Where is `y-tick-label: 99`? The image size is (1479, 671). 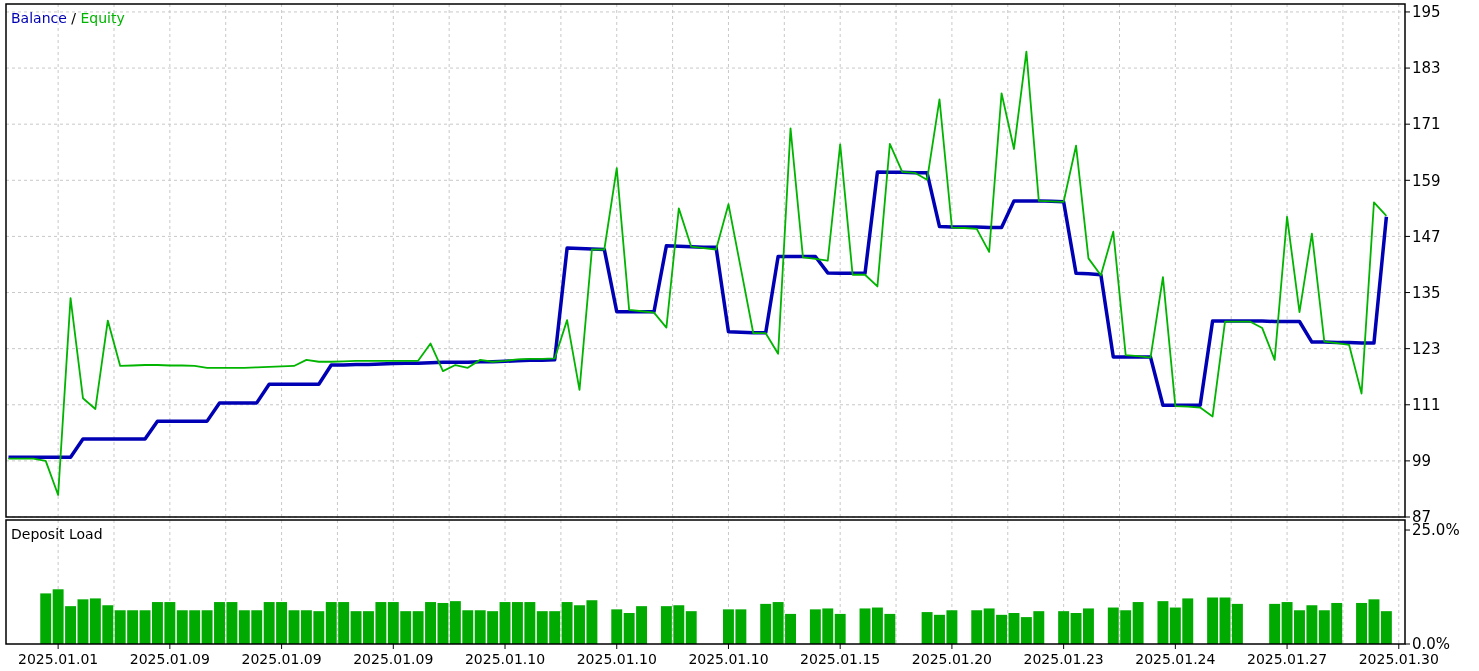
y-tick-label: 99 is located at coordinates (1422, 461).